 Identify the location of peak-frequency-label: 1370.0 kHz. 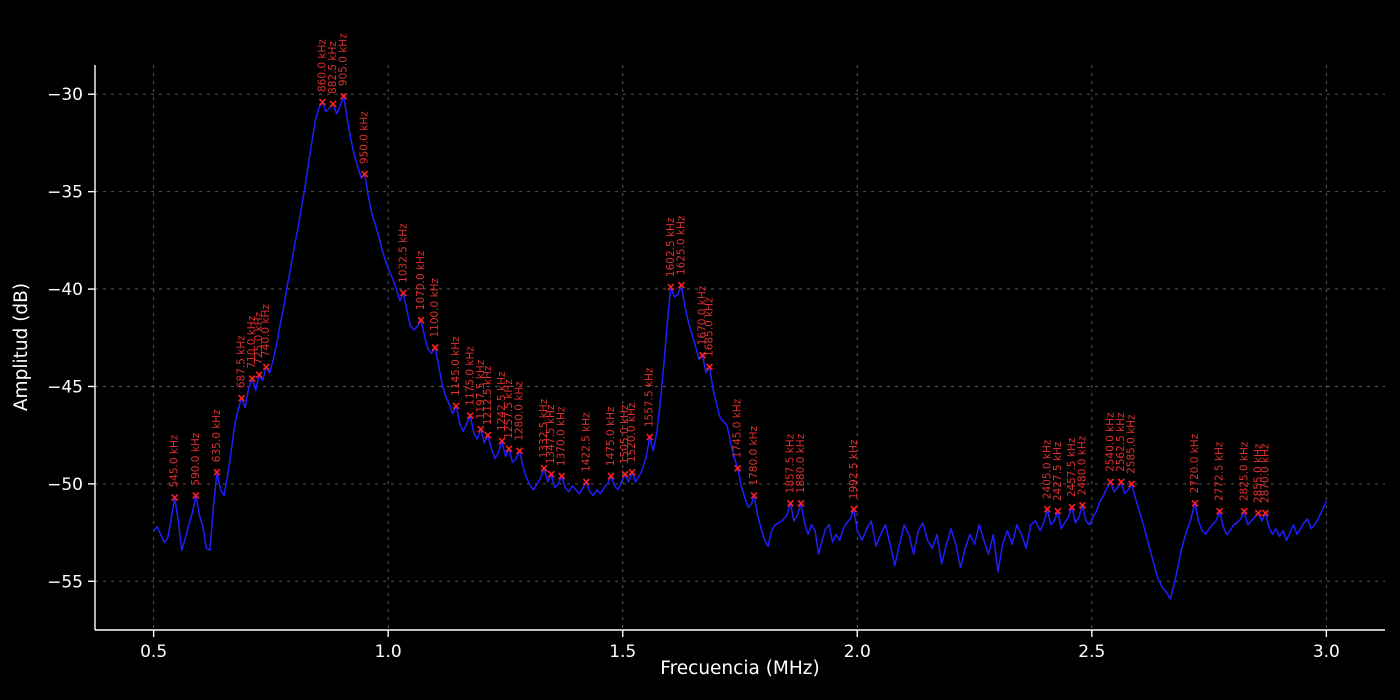
(562, 436).